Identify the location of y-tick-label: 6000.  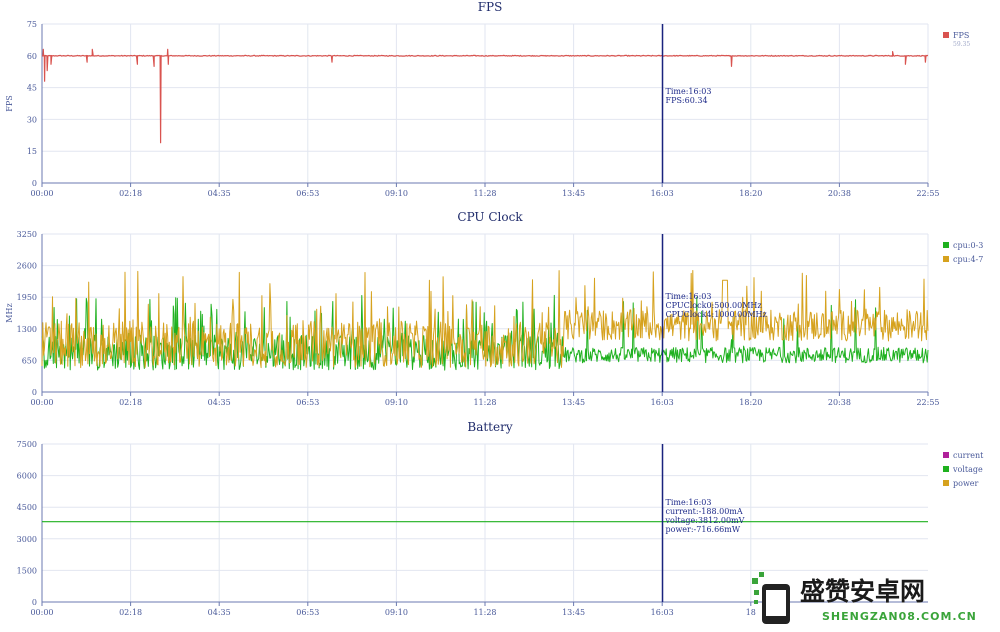
(27, 476).